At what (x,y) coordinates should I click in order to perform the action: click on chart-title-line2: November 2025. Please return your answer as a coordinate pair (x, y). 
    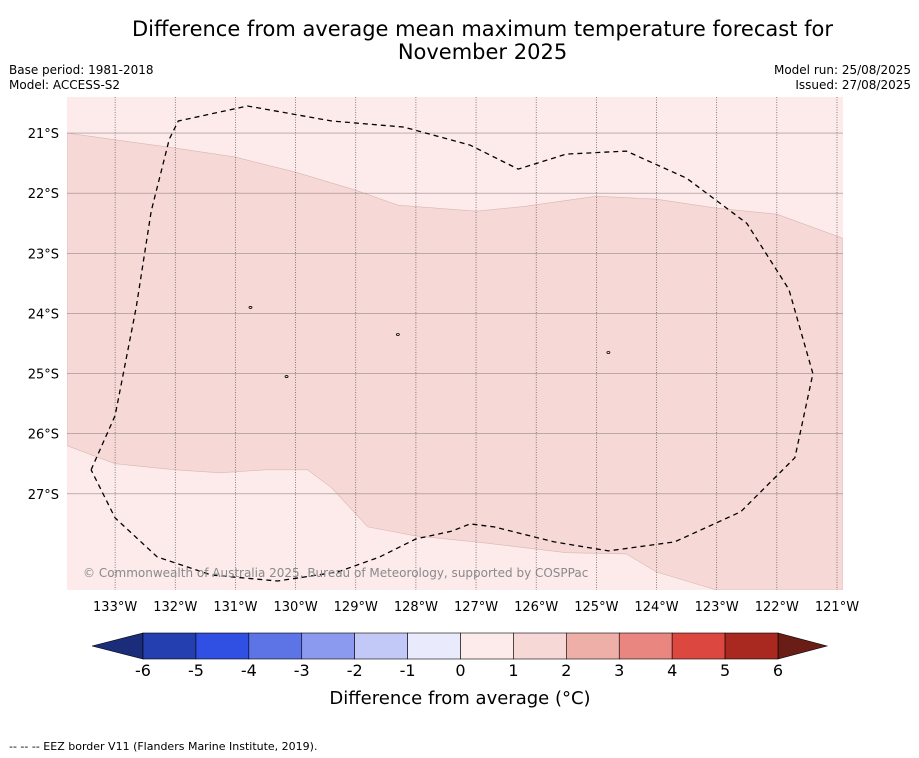
    Looking at the image, I should click on (482, 52).